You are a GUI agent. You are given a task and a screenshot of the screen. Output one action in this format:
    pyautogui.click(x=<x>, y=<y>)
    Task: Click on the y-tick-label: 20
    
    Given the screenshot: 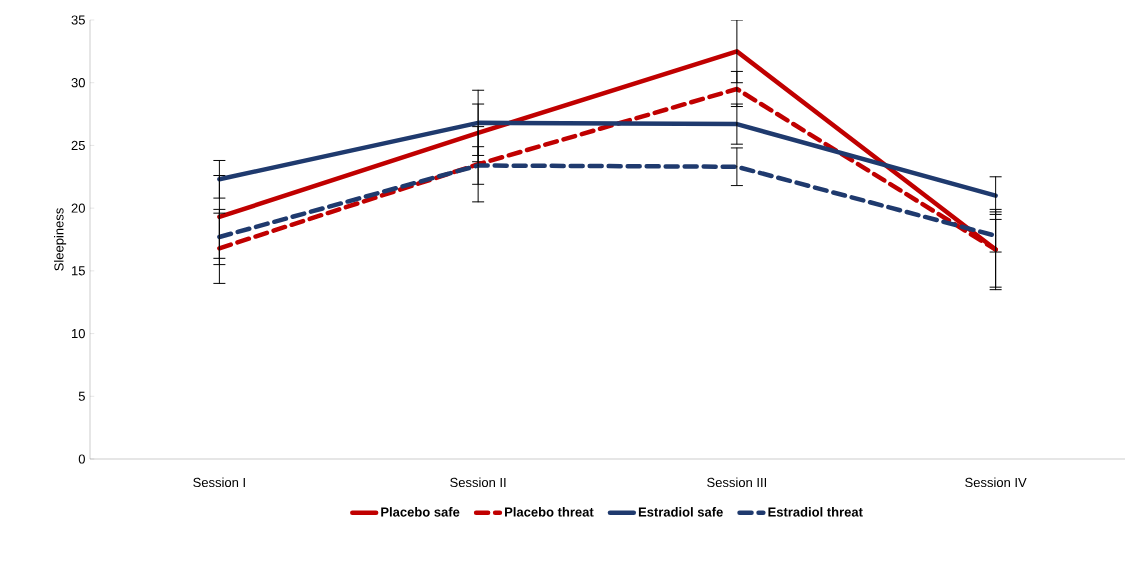 What is the action you would take?
    pyautogui.click(x=78, y=208)
    